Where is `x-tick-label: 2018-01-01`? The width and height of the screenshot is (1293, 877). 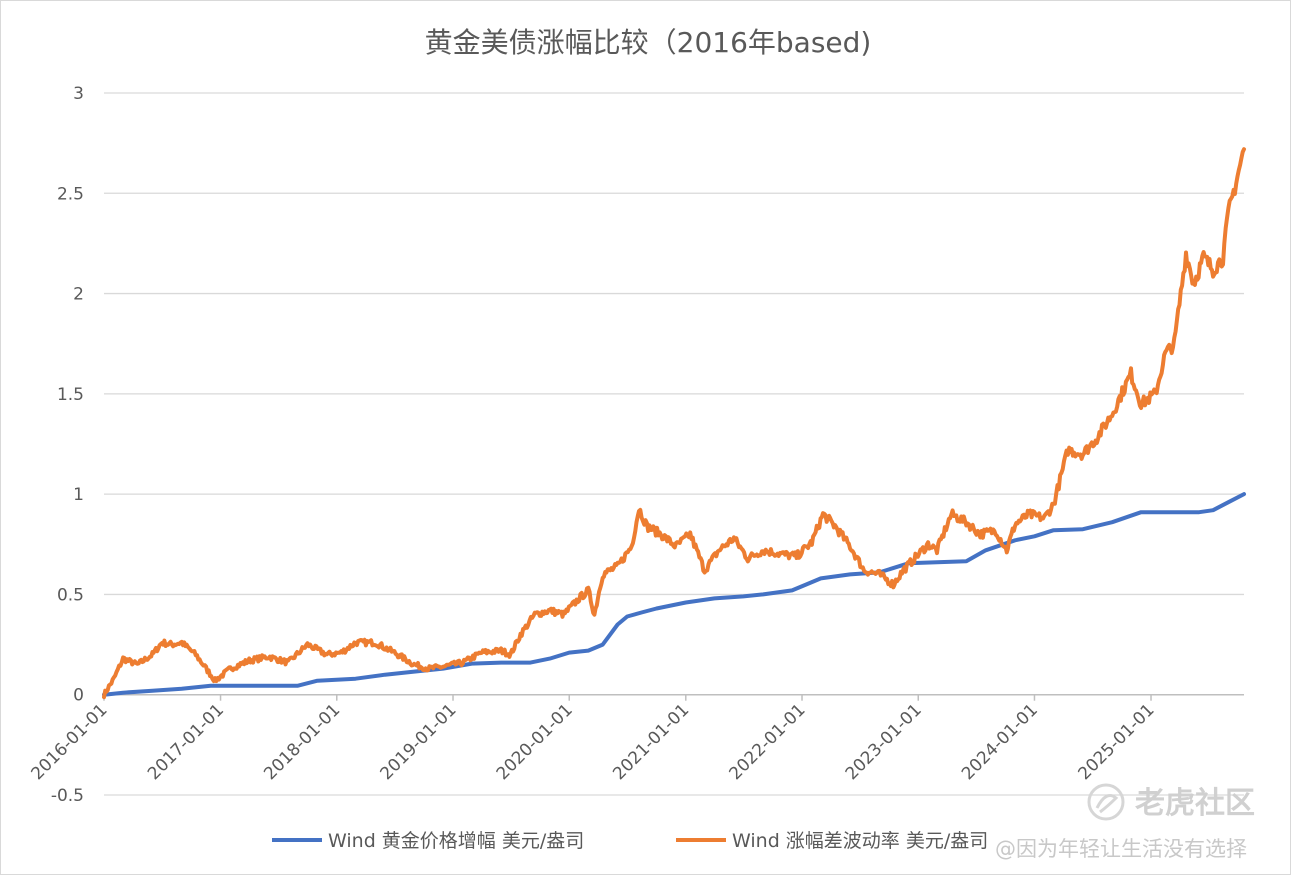 x-tick-label: 2018-01-01 is located at coordinates (302, 742).